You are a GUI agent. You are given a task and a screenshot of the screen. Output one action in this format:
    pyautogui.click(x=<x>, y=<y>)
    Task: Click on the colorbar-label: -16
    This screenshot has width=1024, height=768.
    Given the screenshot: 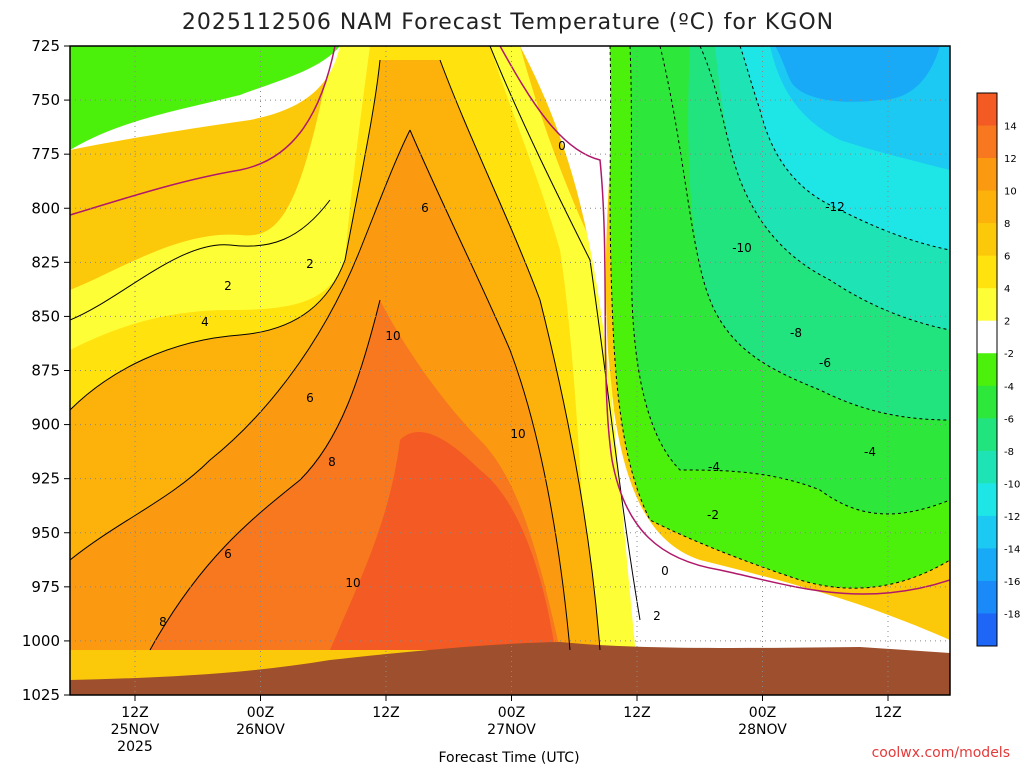 What is the action you would take?
    pyautogui.click(x=1012, y=582)
    